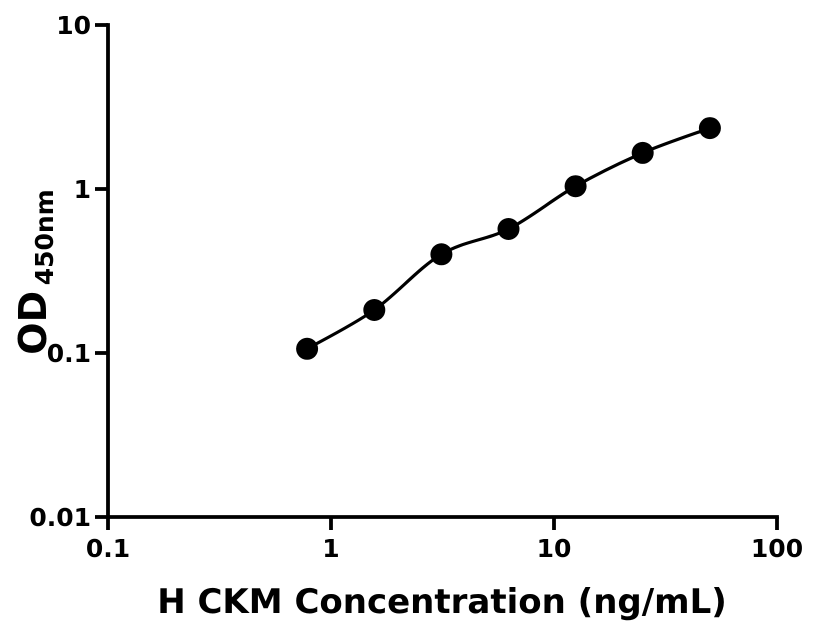 Image resolution: width=816 pixels, height=640 pixels. What do you see at coordinates (60, 271) in the screenshot?
I see `y-tick-labels: 0.01 0.1 1 10` at bounding box center [60, 271].